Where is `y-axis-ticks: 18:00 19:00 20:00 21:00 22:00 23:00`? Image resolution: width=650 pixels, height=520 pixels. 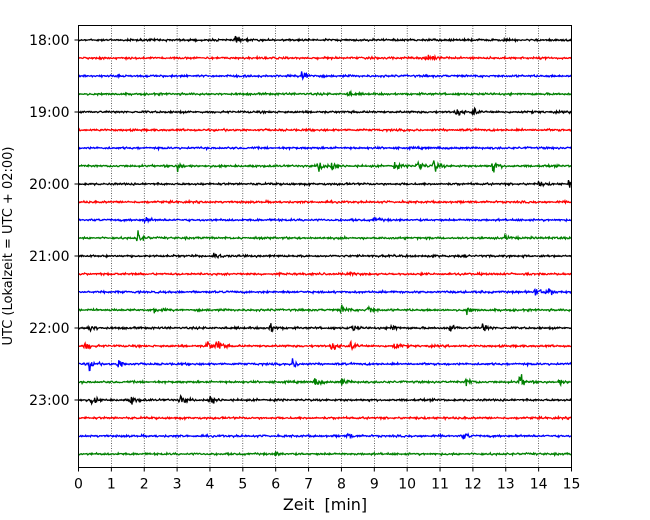 y-axis-ticks: 18:00 19:00 20:00 21:00 22:00 23:00 is located at coordinates (54, 221).